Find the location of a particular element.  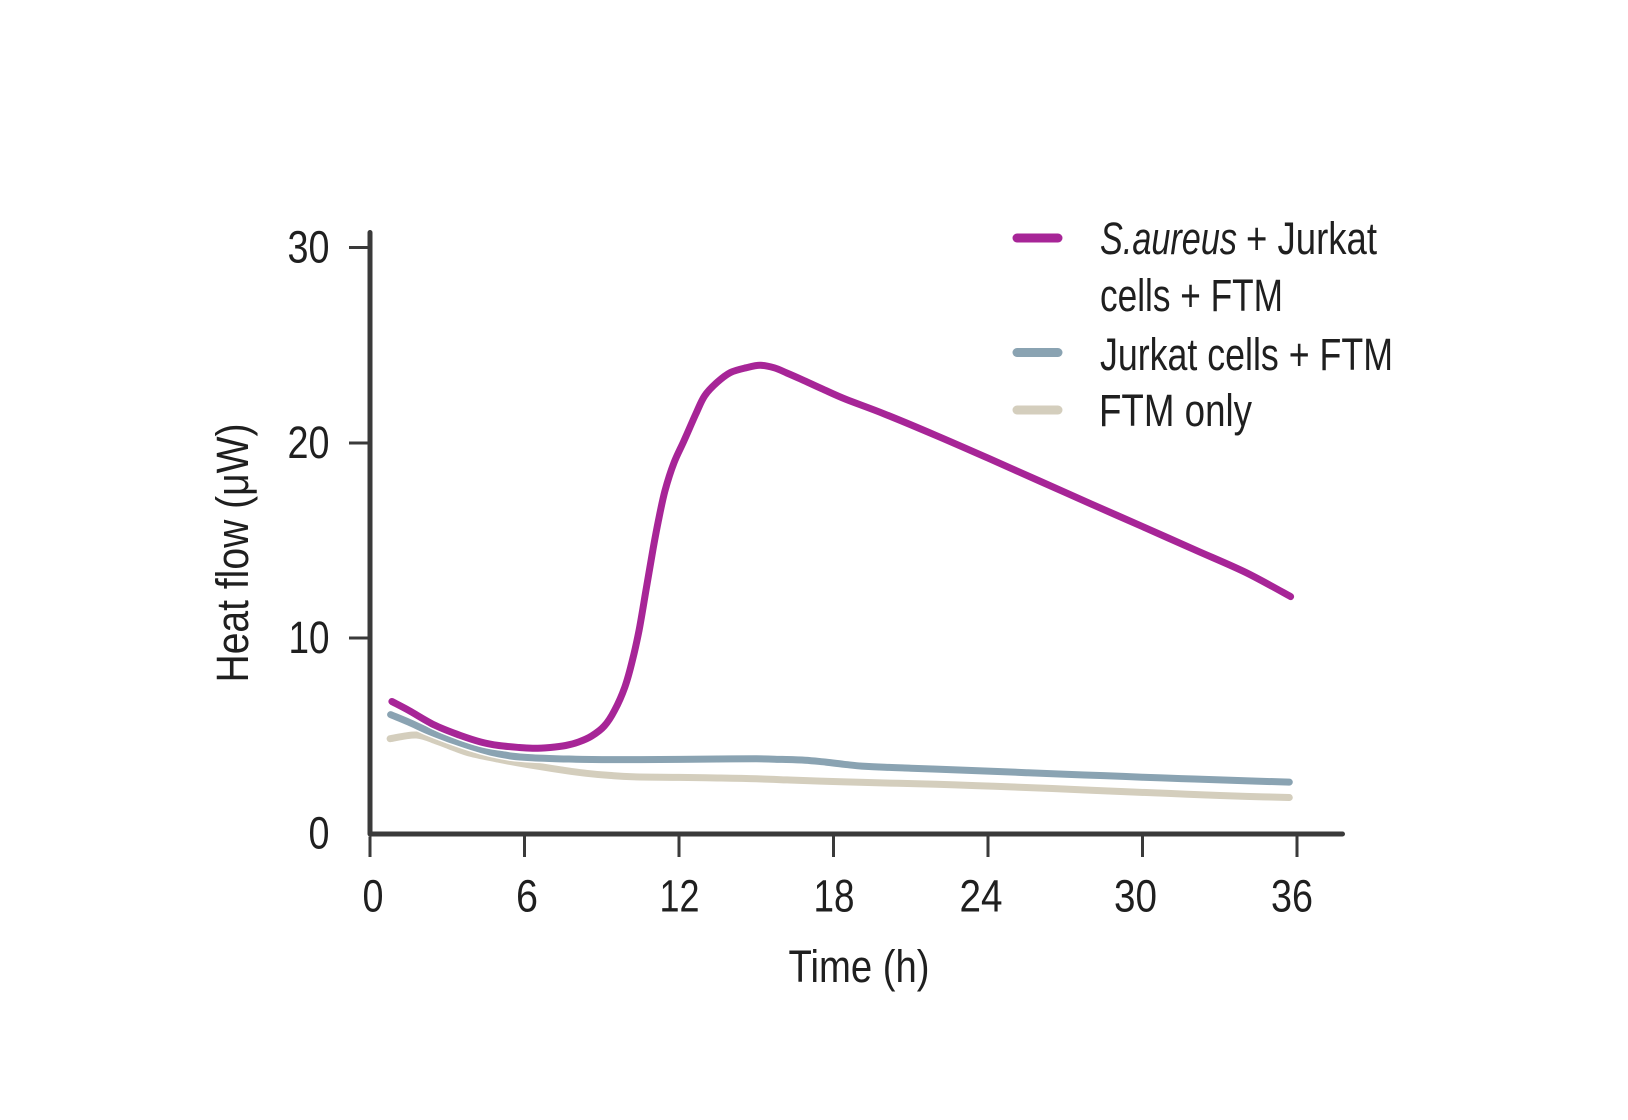

svg-text: Jurkat cells + FTM is located at coordinates (1246, 354).